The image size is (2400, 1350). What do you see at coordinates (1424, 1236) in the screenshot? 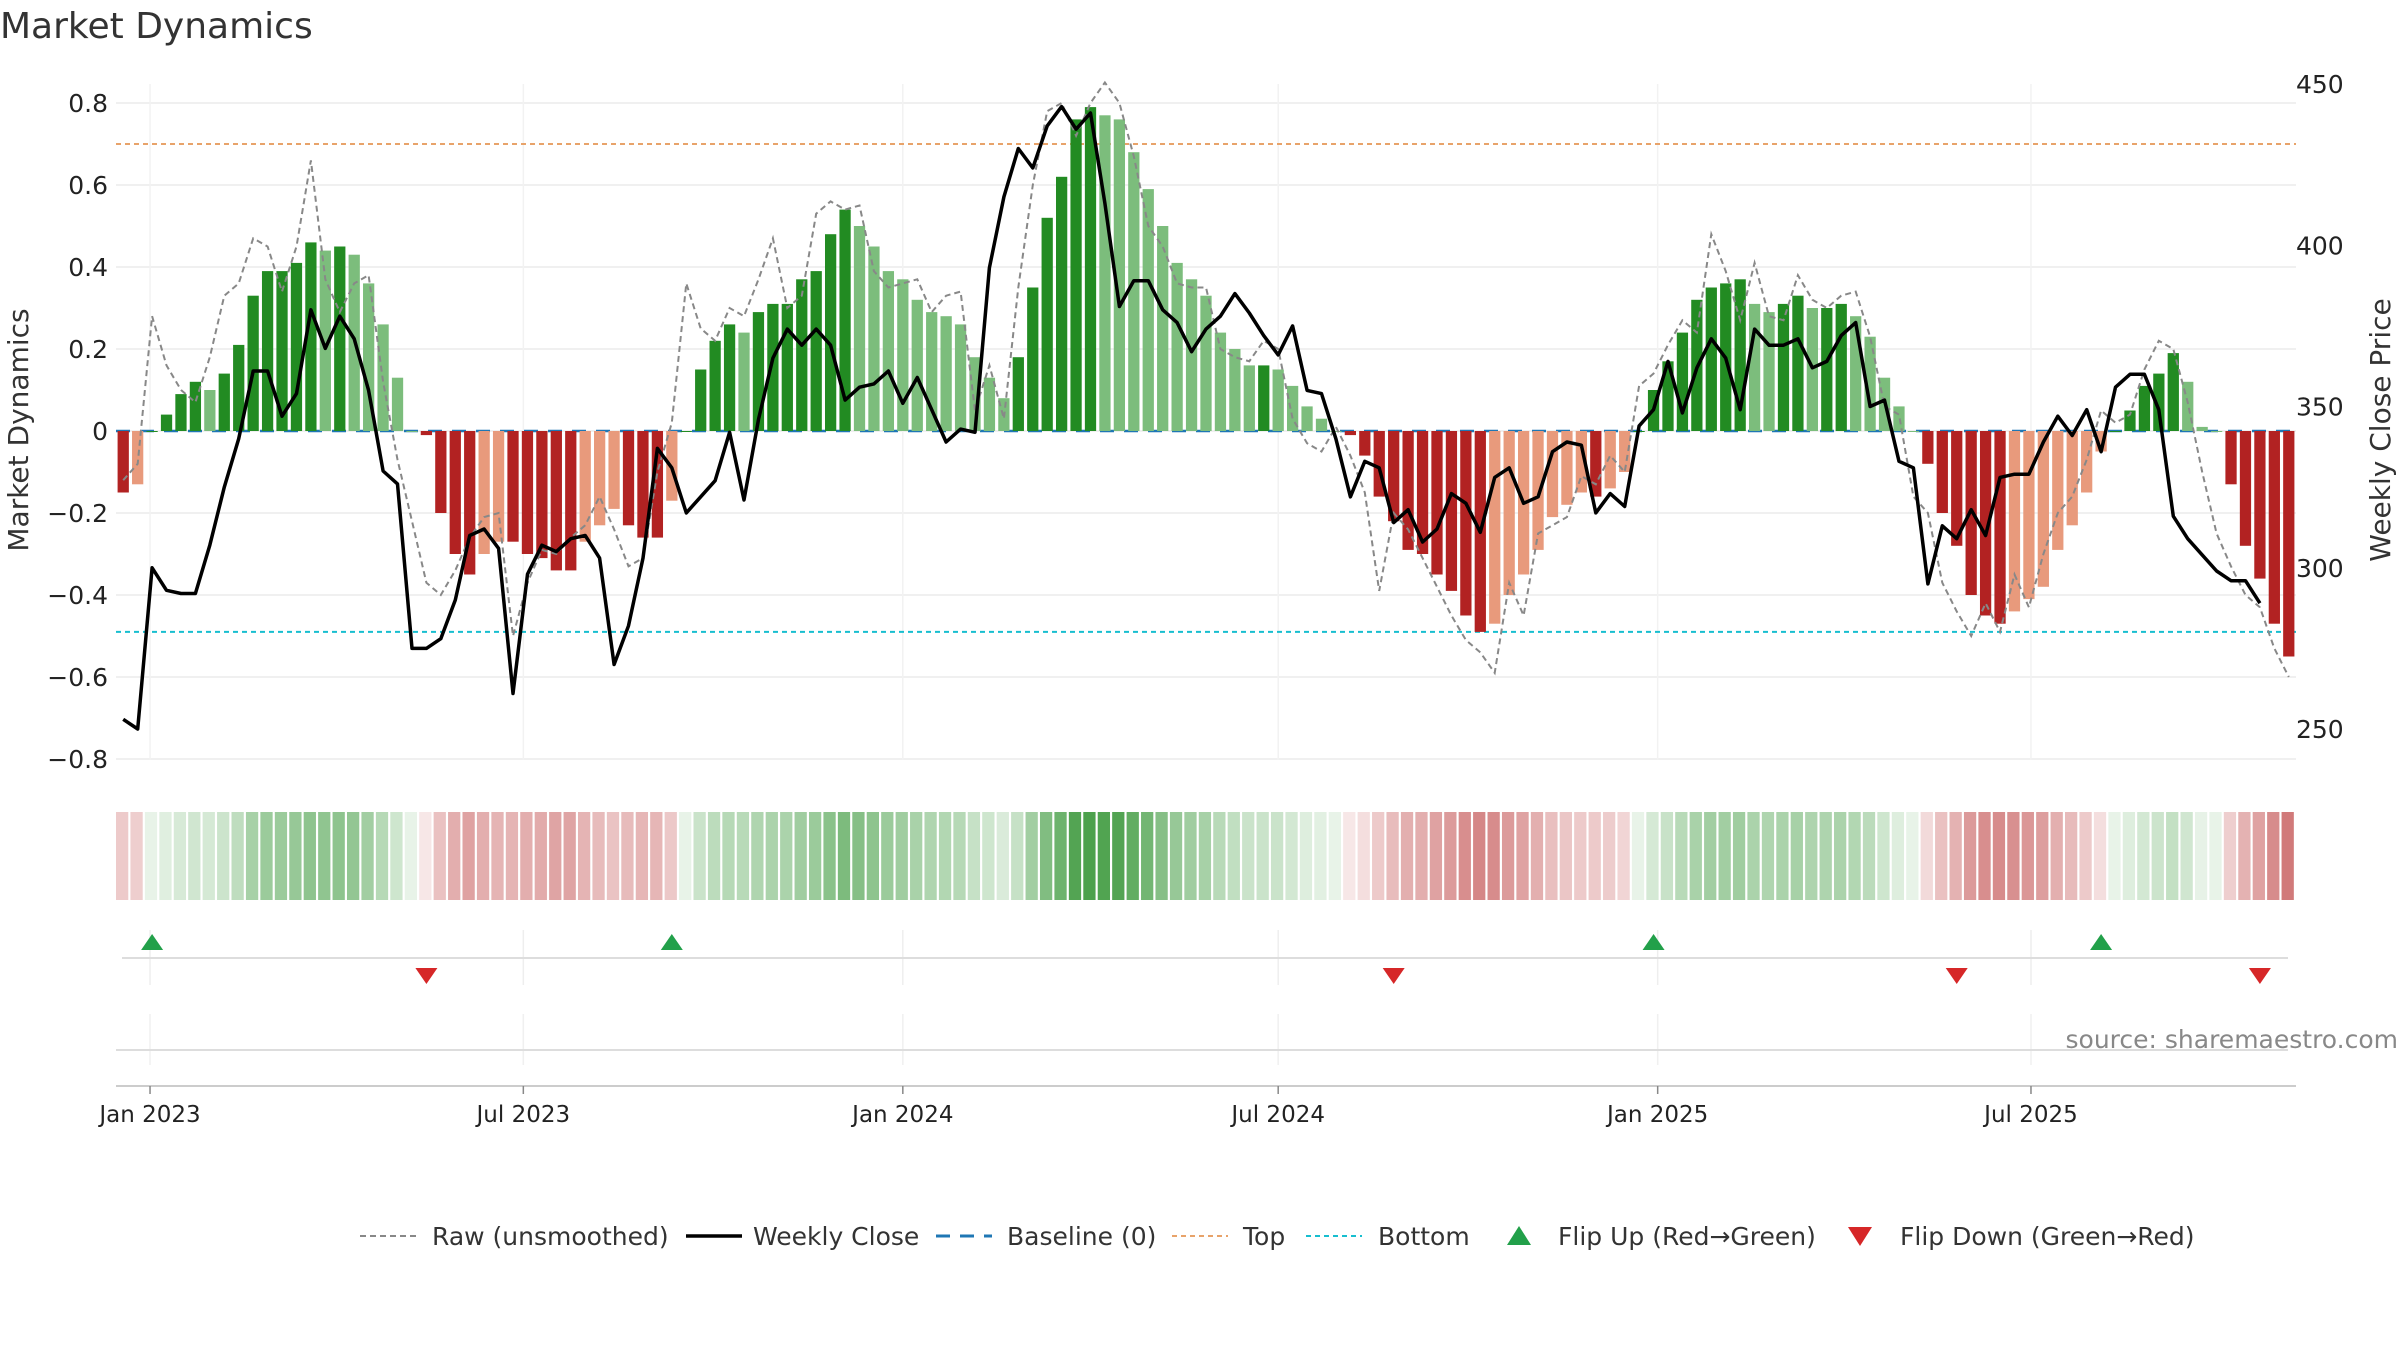
I see `legend-label: Bottom` at bounding box center [1424, 1236].